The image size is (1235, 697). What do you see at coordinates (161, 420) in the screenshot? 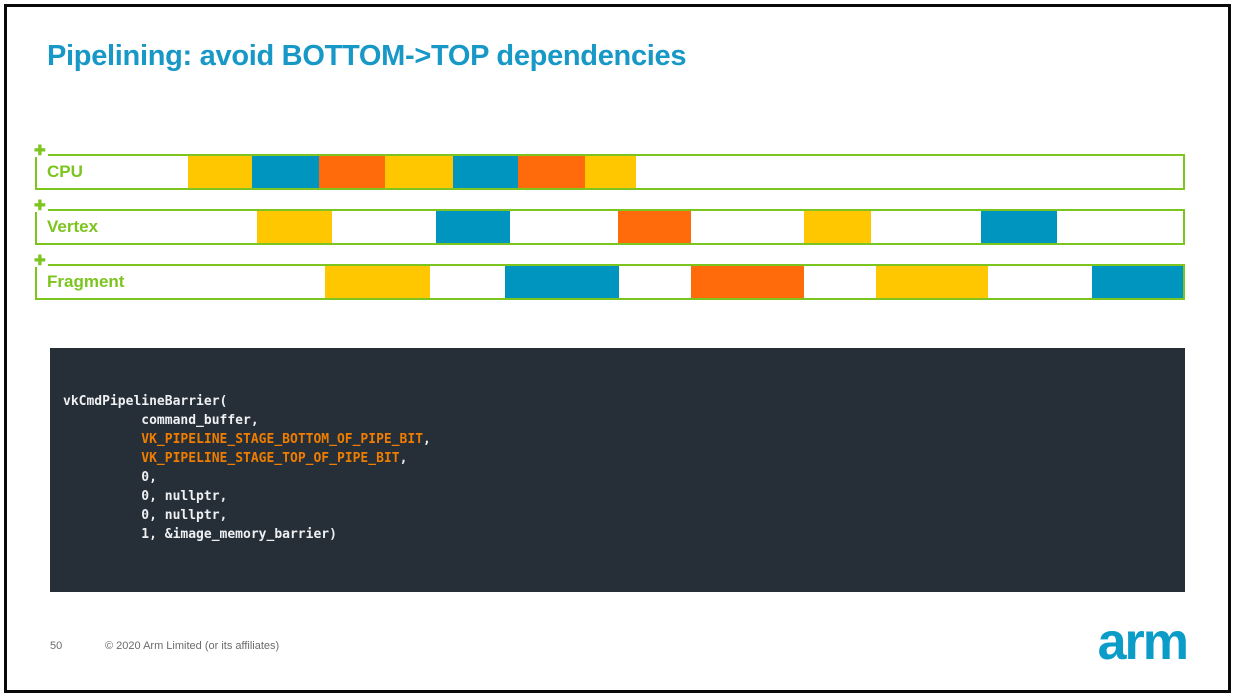
I see `code-line: command_buffer,` at bounding box center [161, 420].